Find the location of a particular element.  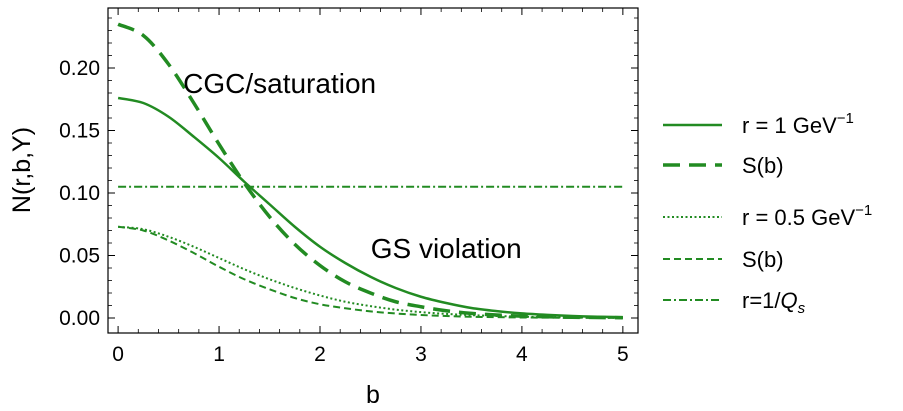

x-axis-title: b is located at coordinates (373, 395).